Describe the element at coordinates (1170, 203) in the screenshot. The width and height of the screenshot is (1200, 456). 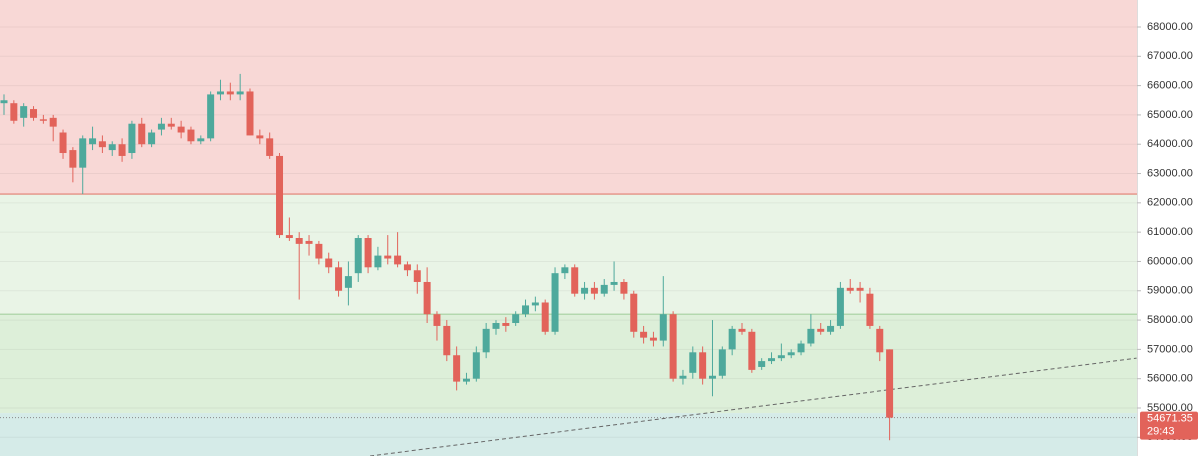
I see `y-tick-label: 62000.00` at that location.